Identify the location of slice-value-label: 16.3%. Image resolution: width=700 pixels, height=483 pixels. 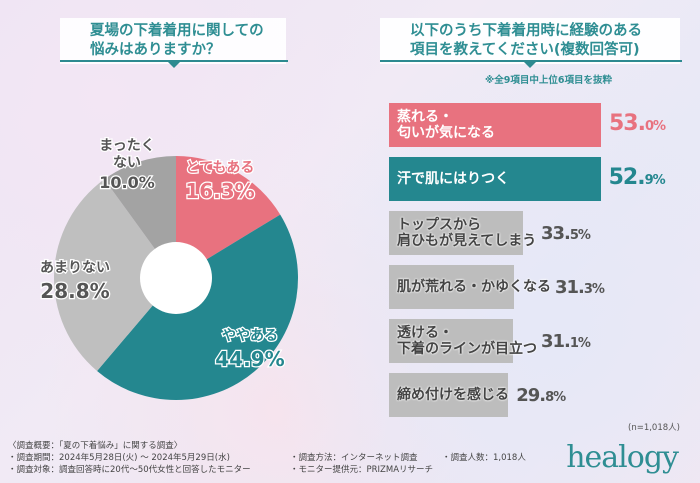
(219, 191).